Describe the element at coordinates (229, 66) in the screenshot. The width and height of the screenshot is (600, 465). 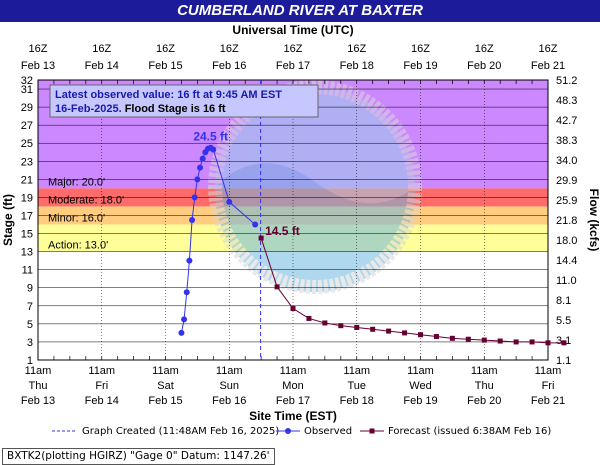
I see `x-top-tick-date: Feb 16` at that location.